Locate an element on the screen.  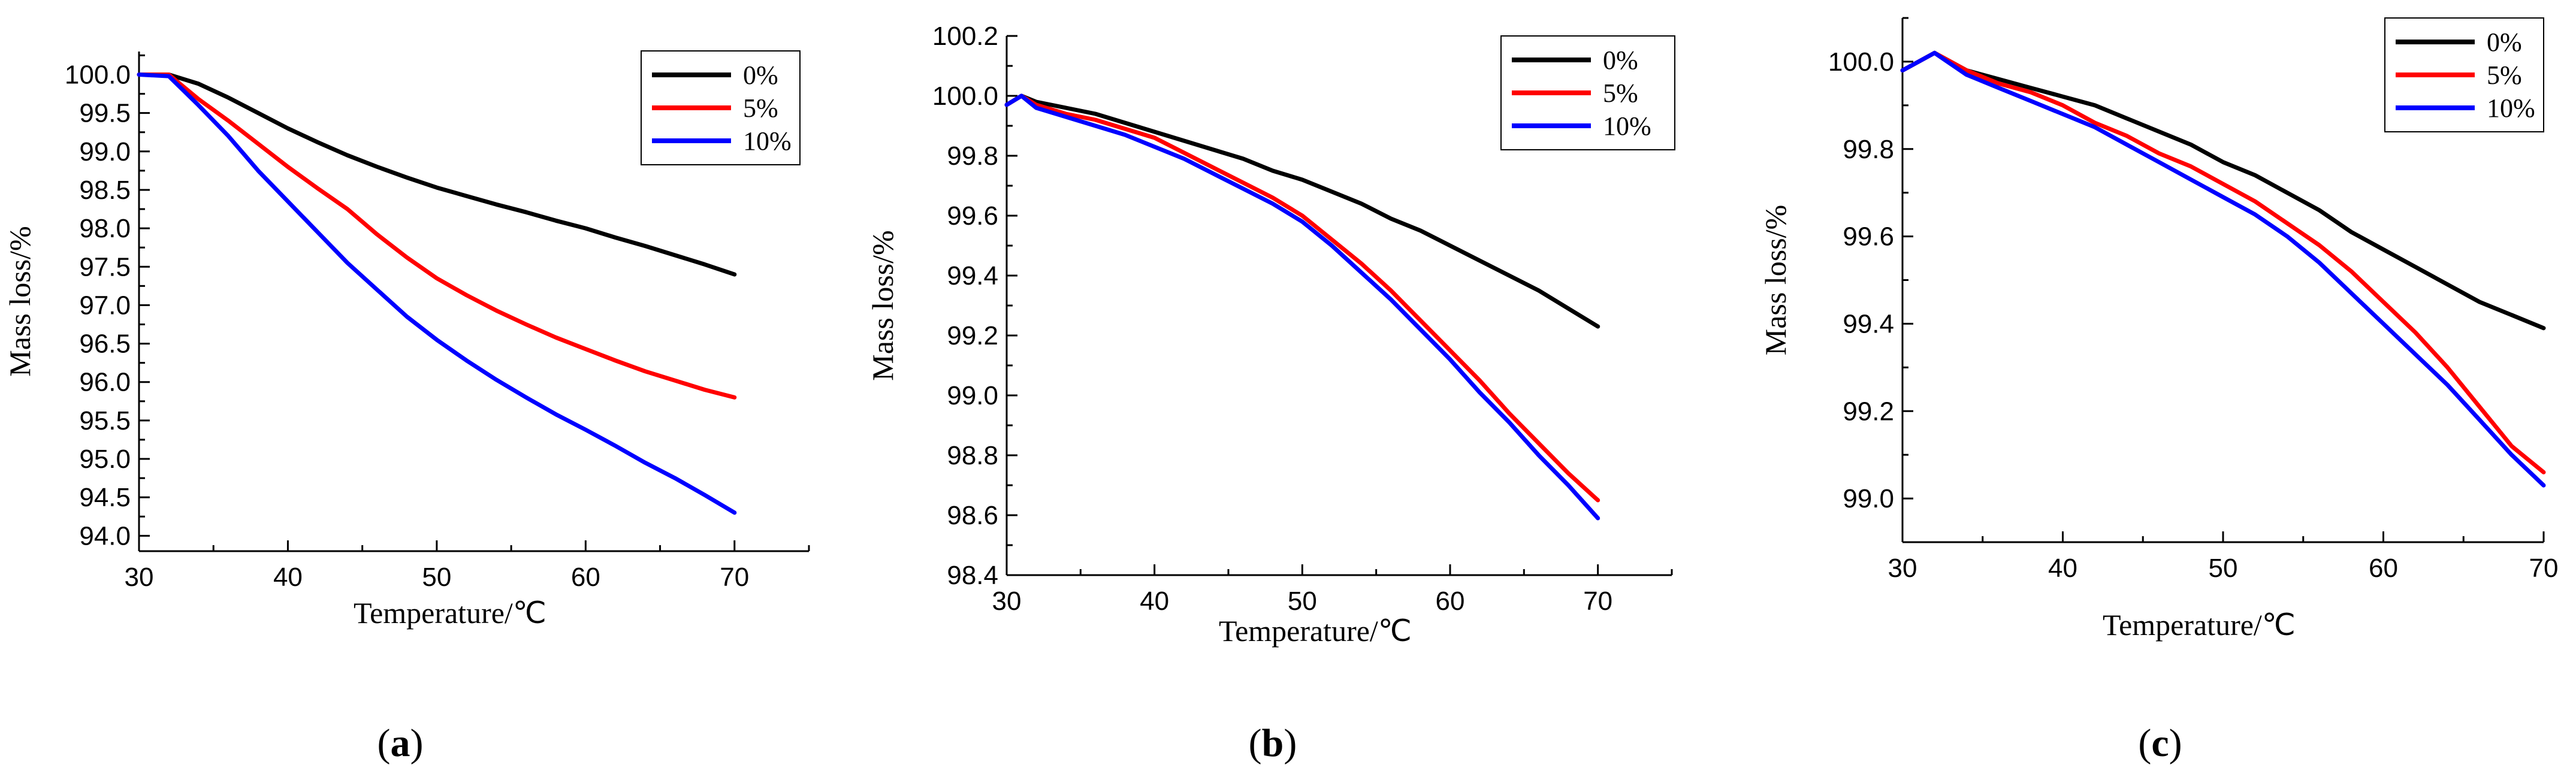
panel-label: (c) is located at coordinates (2160, 743).